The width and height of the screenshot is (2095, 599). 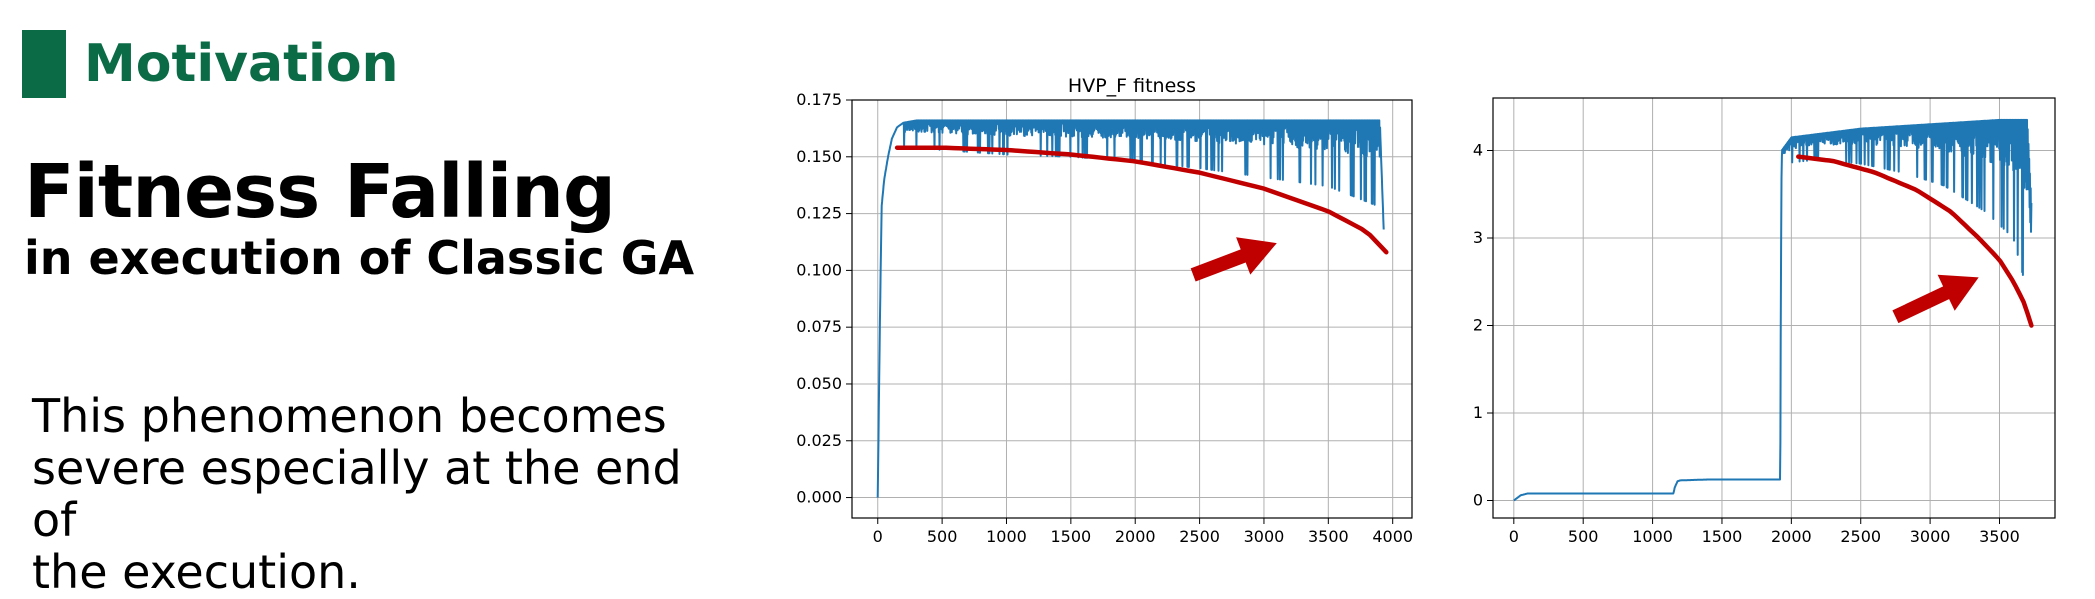 What do you see at coordinates (357, 494) in the screenshot?
I see `body-line-2: severe especially at the end of` at bounding box center [357, 494].